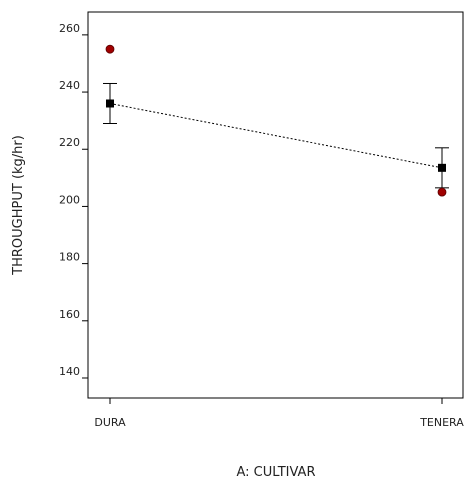 This screenshot has height=479, width=464. Describe the element at coordinates (279, 413) in the screenshot. I see `x-axis: DURA TENERA` at that location.